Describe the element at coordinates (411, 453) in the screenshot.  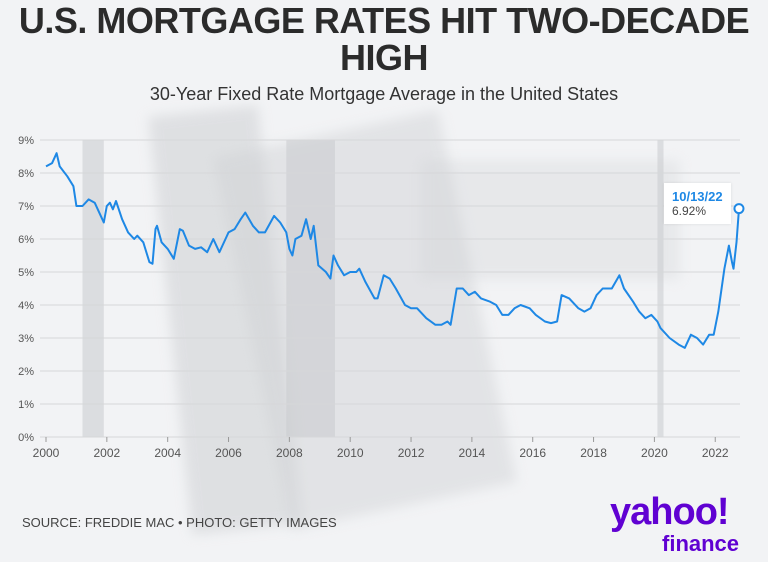
I see `x-tick-label: 2012` at that location.